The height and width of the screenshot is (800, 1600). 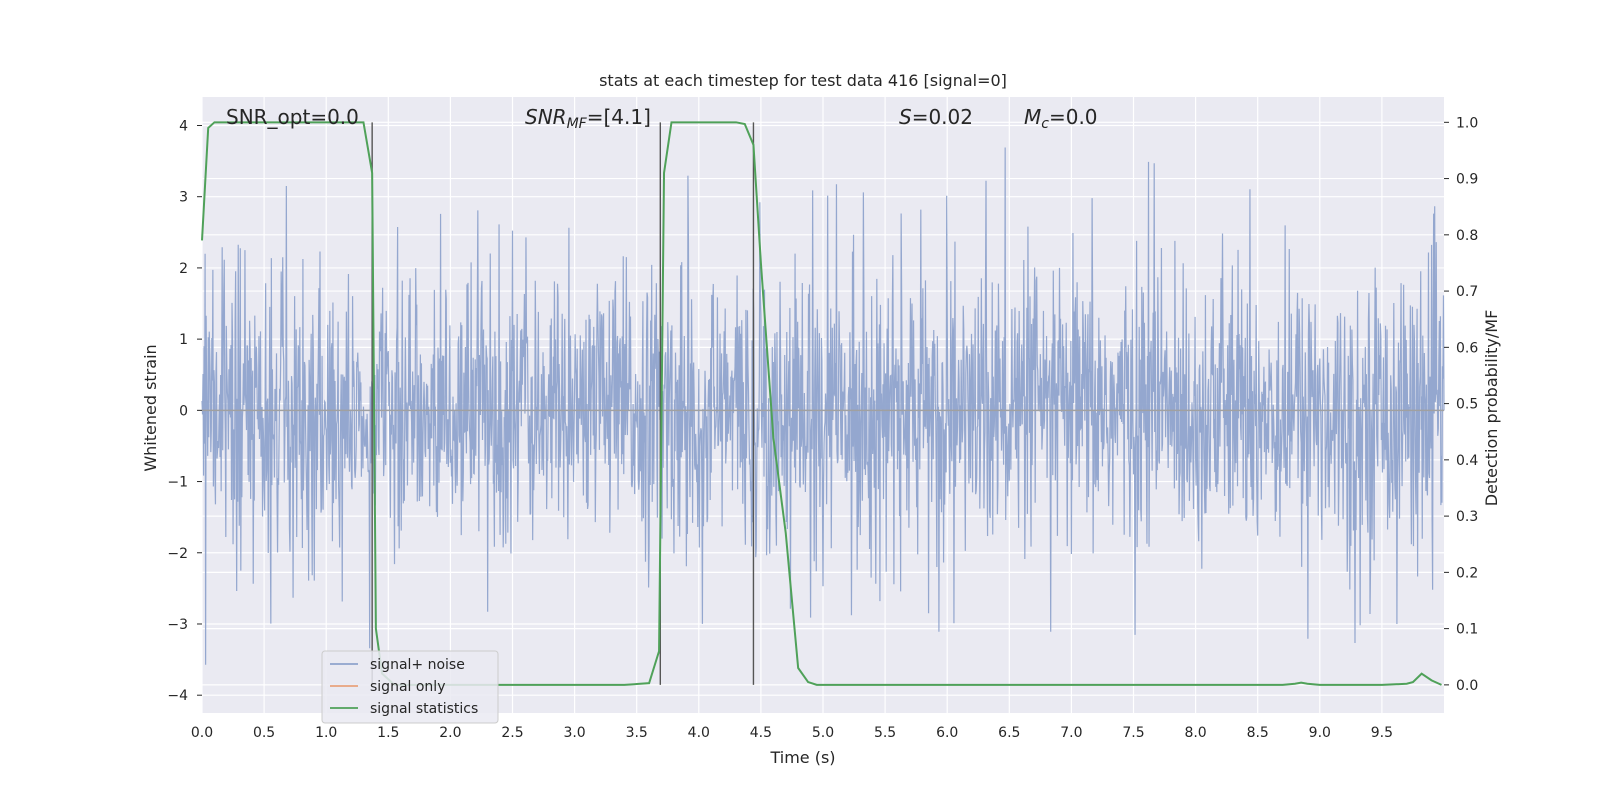 I want to click on x-tick-label: 3.0, so click(x=574, y=733).